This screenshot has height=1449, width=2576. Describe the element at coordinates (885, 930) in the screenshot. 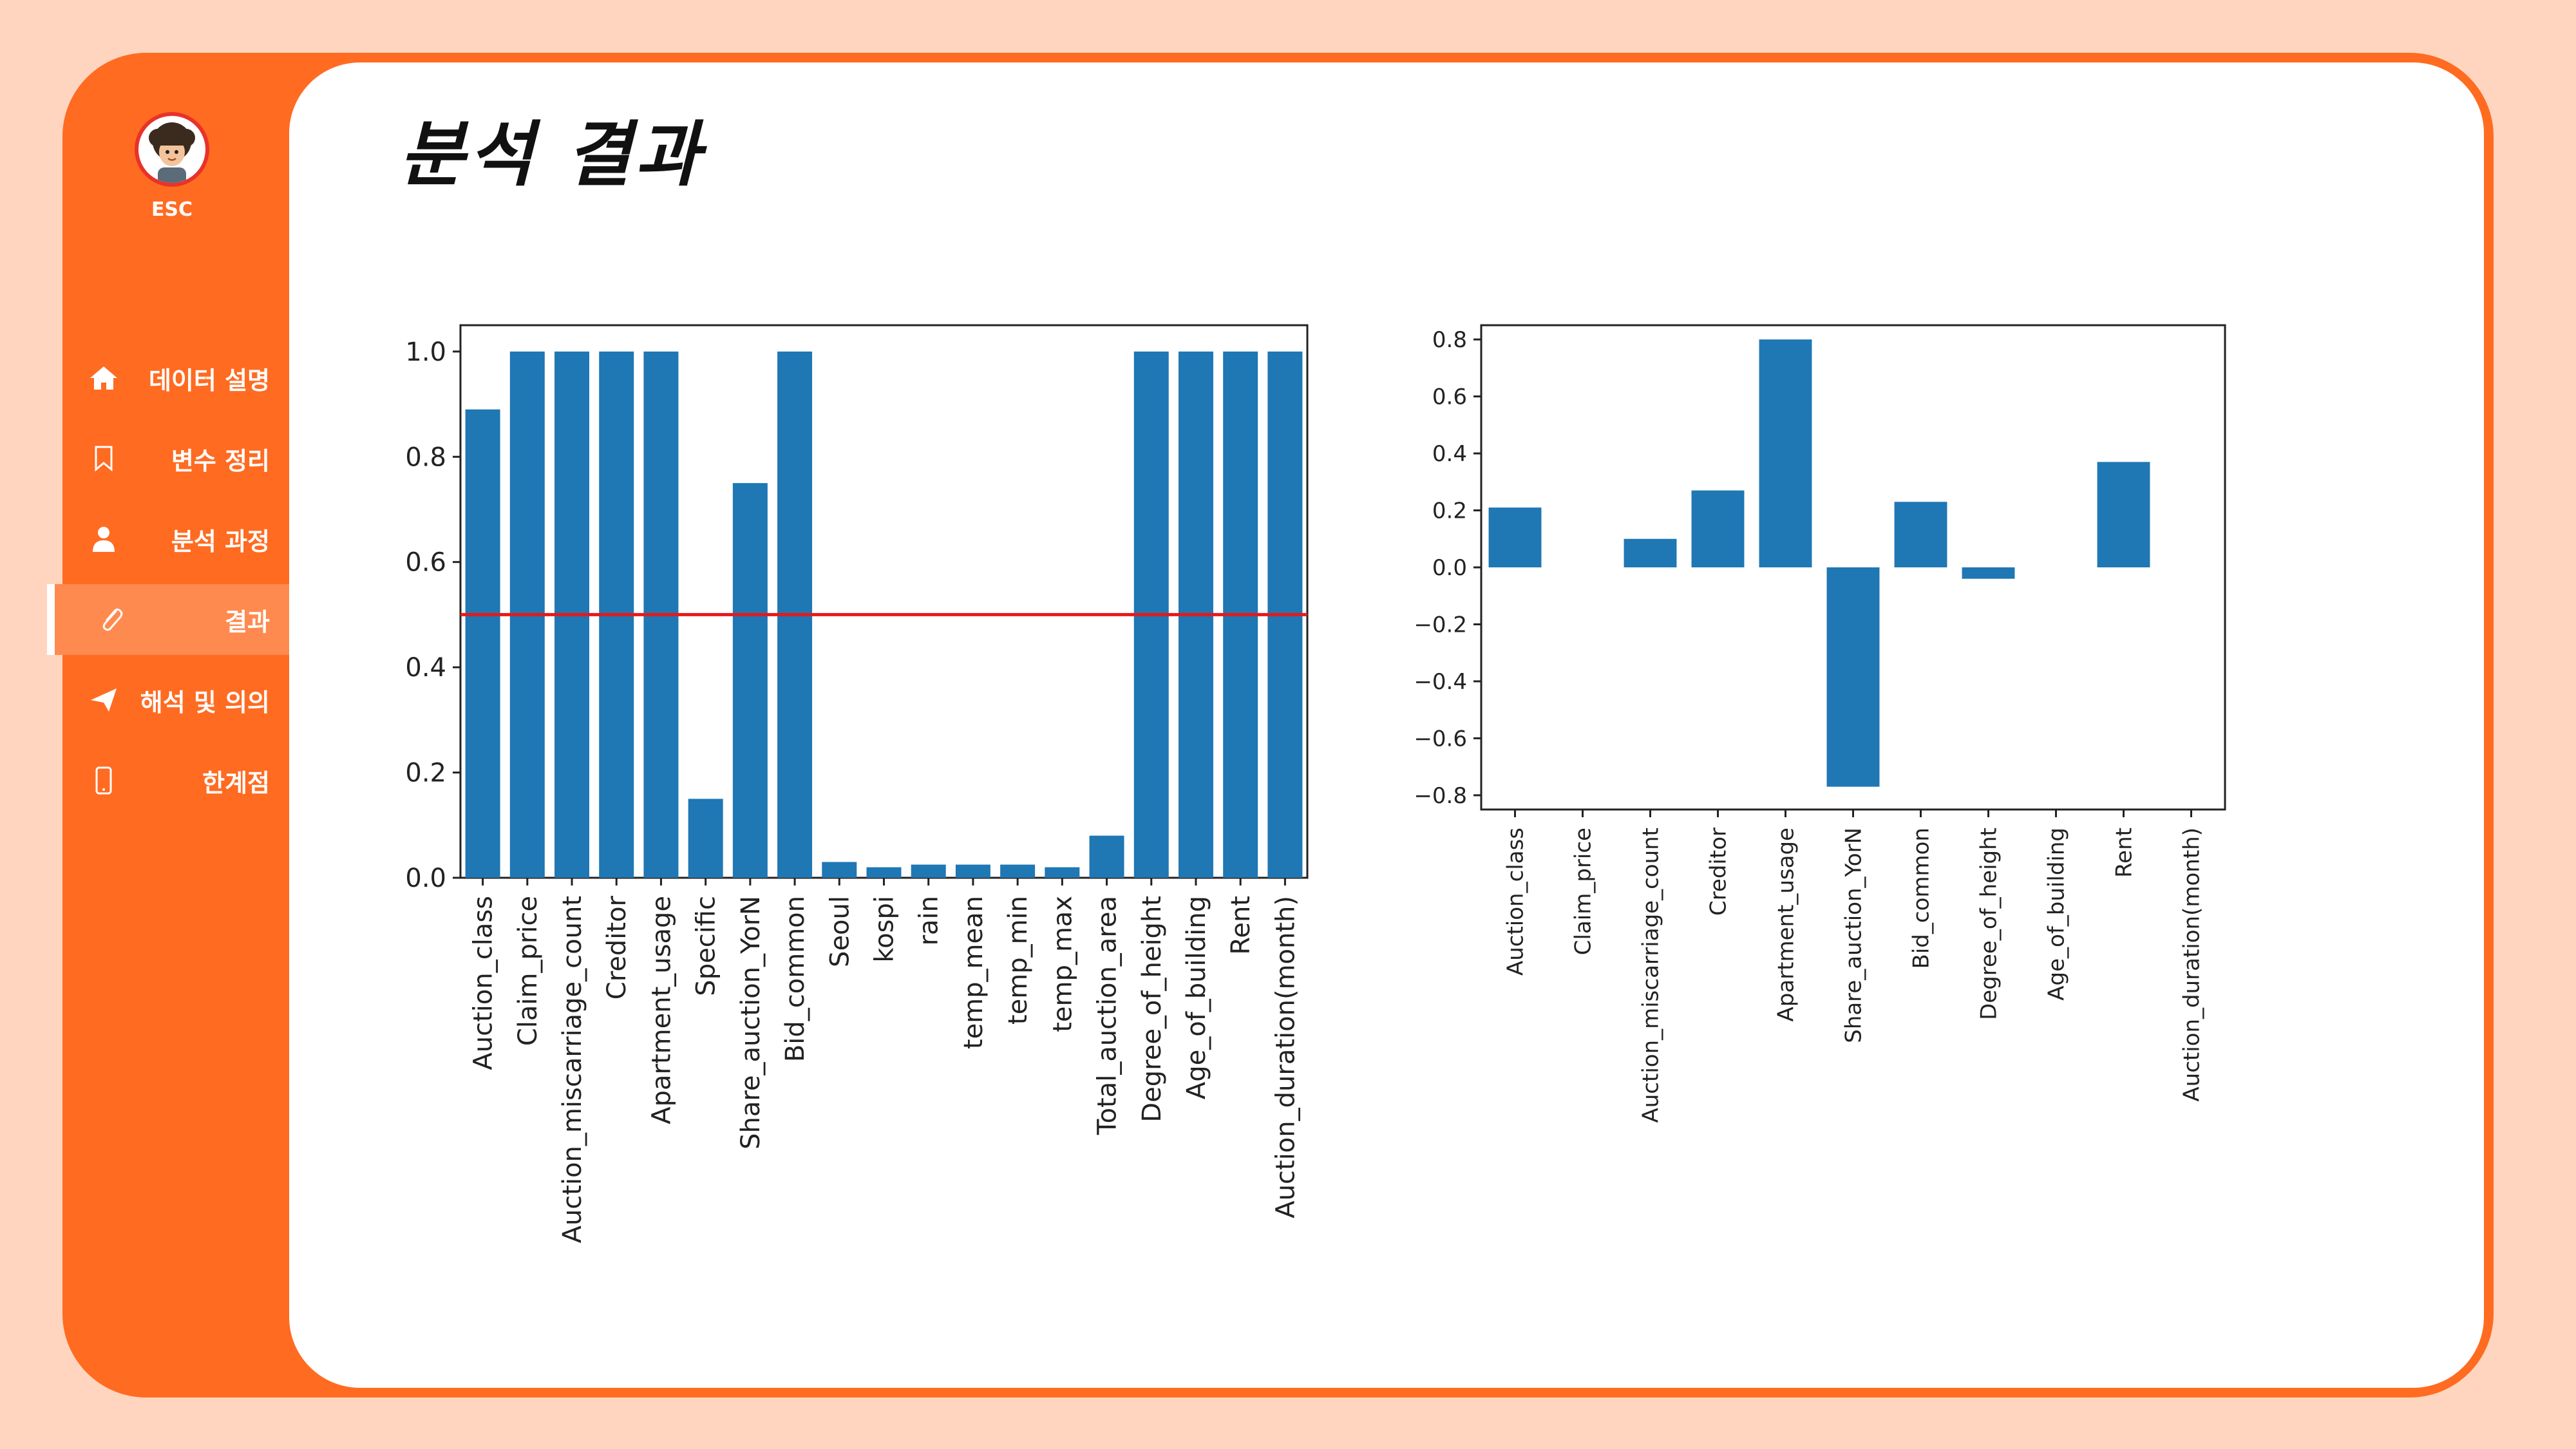

I see `x-tick-label: kospi` at that location.